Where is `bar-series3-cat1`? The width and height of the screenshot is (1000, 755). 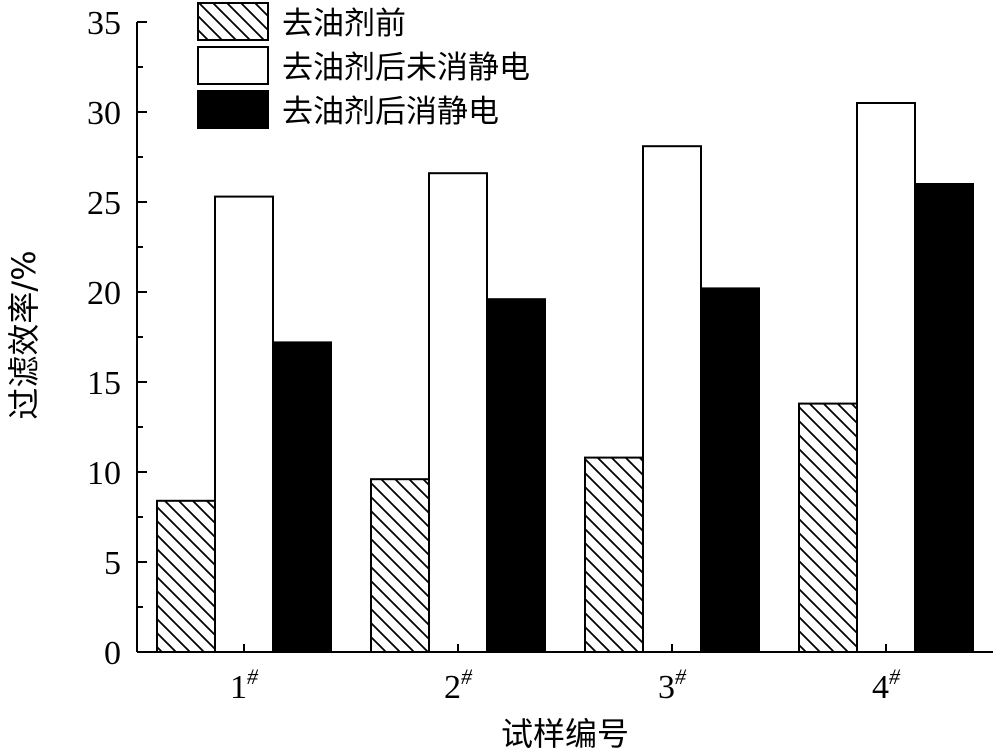 bar-series3-cat1 is located at coordinates (302, 497).